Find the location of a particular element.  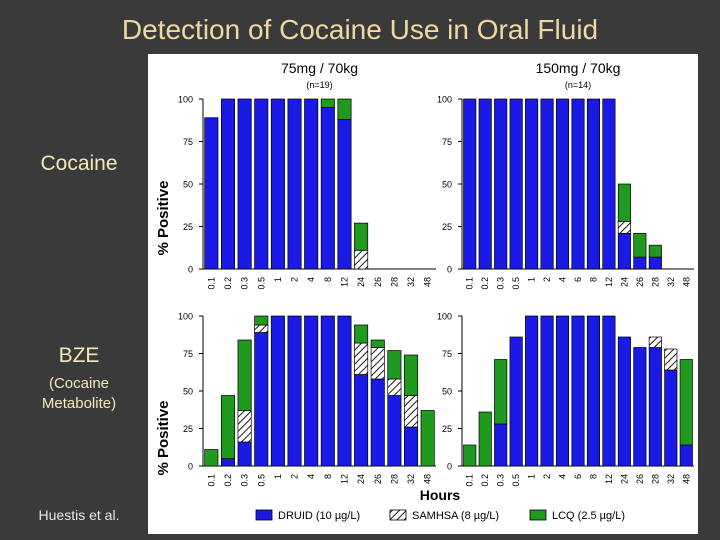

bar-samhsa-0.5 is located at coordinates (261, 328).